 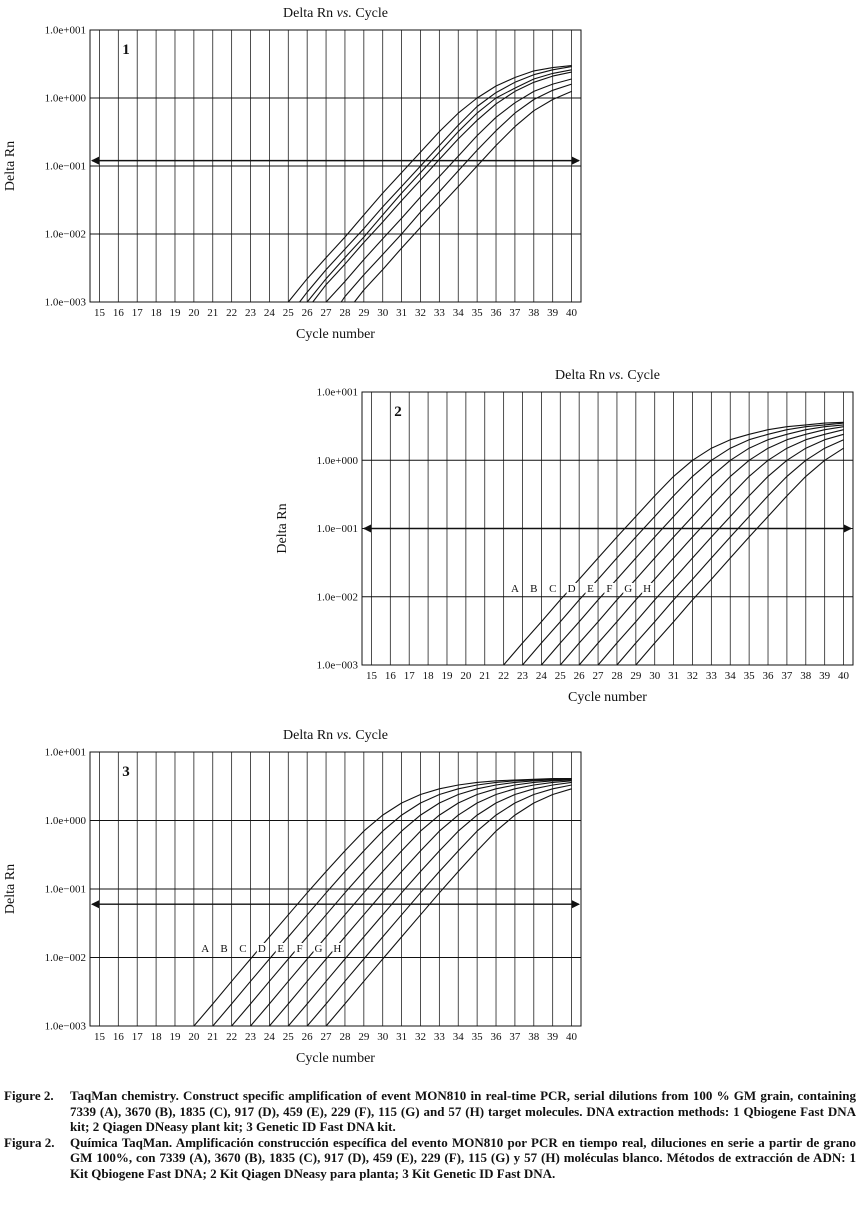 I want to click on x-tick-label: 32, so click(x=692, y=676).